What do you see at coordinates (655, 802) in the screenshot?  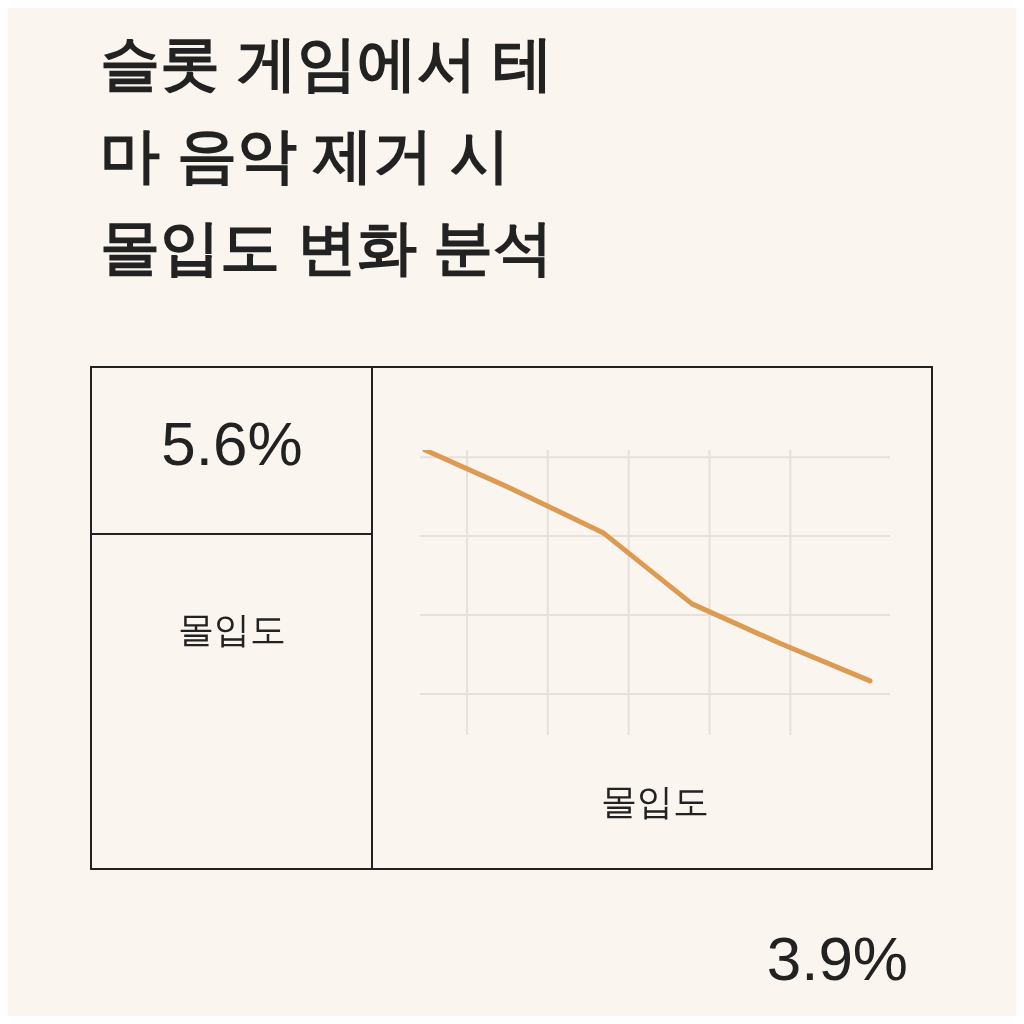 I see `x-axis-title: 몰입도` at bounding box center [655, 802].